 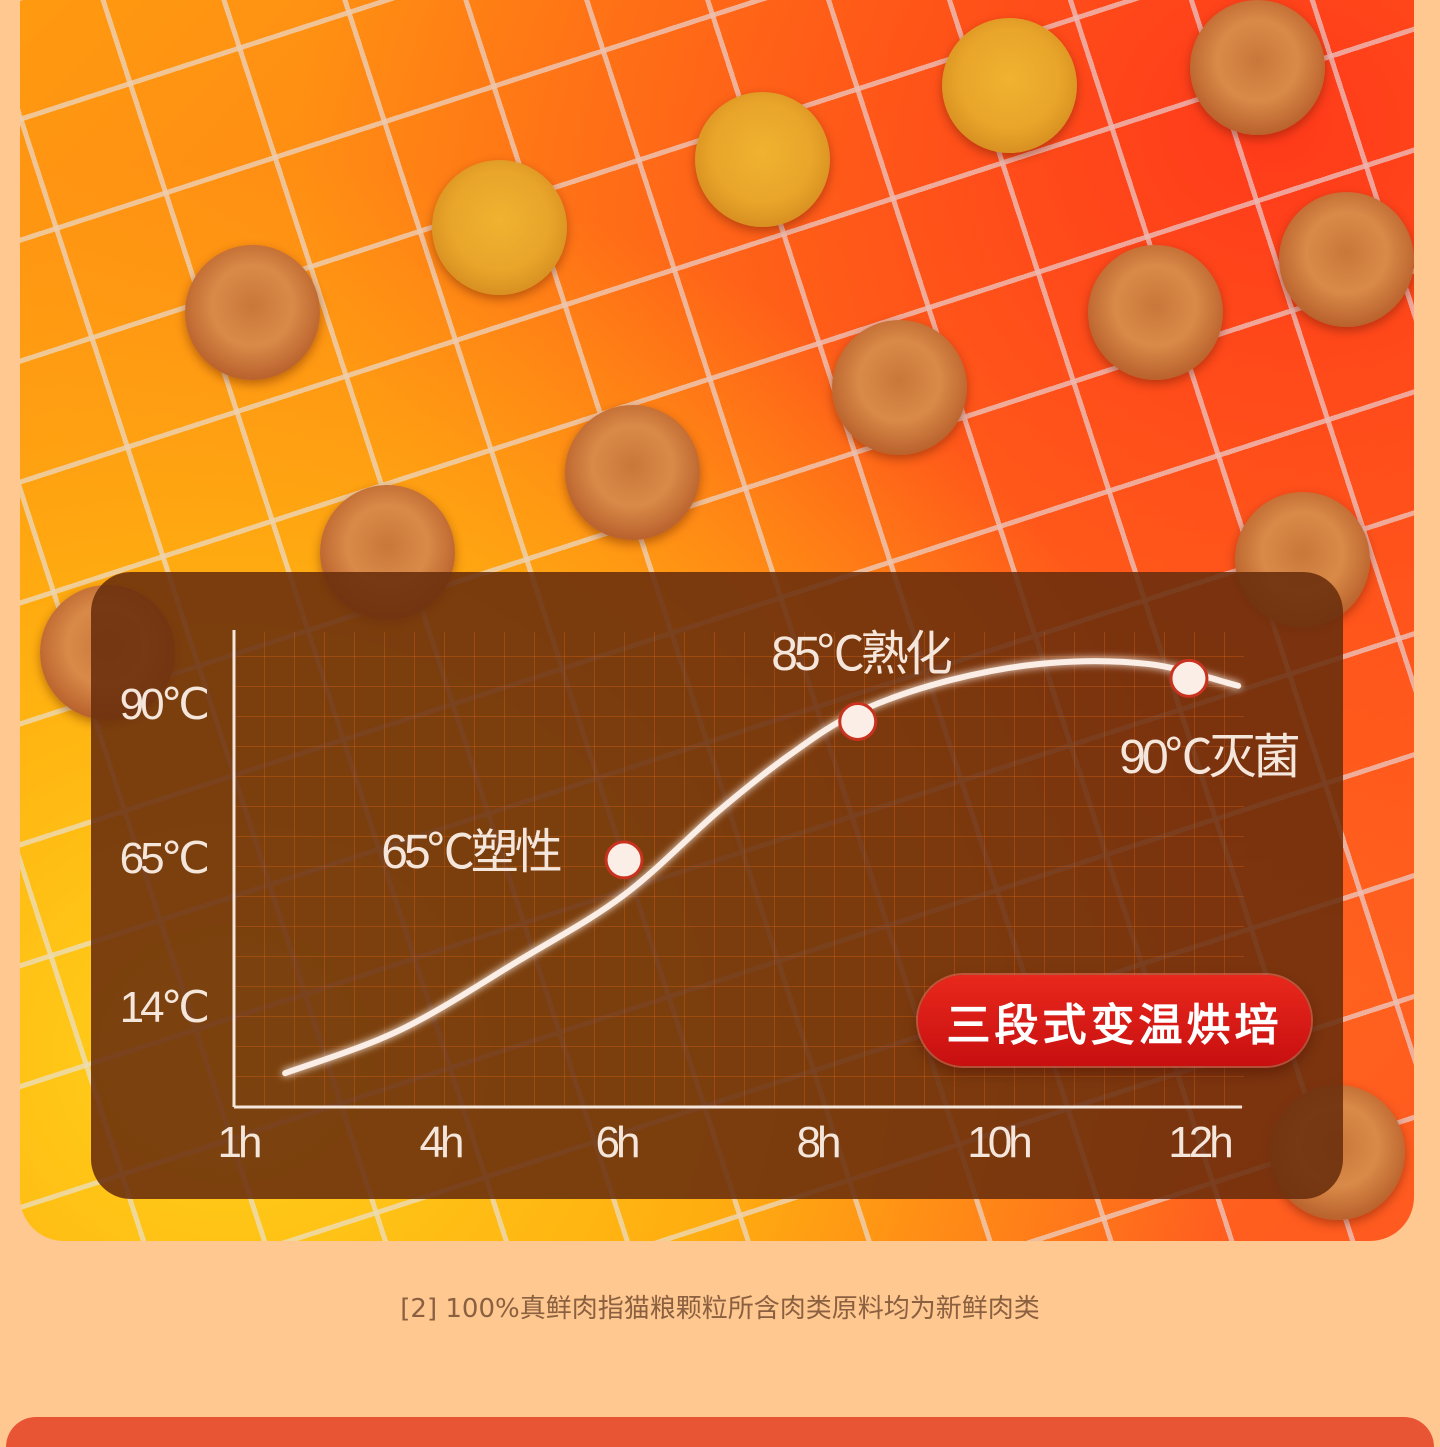 What do you see at coordinates (998, 1142) in the screenshot?
I see `x-tick-label: 10h` at bounding box center [998, 1142].